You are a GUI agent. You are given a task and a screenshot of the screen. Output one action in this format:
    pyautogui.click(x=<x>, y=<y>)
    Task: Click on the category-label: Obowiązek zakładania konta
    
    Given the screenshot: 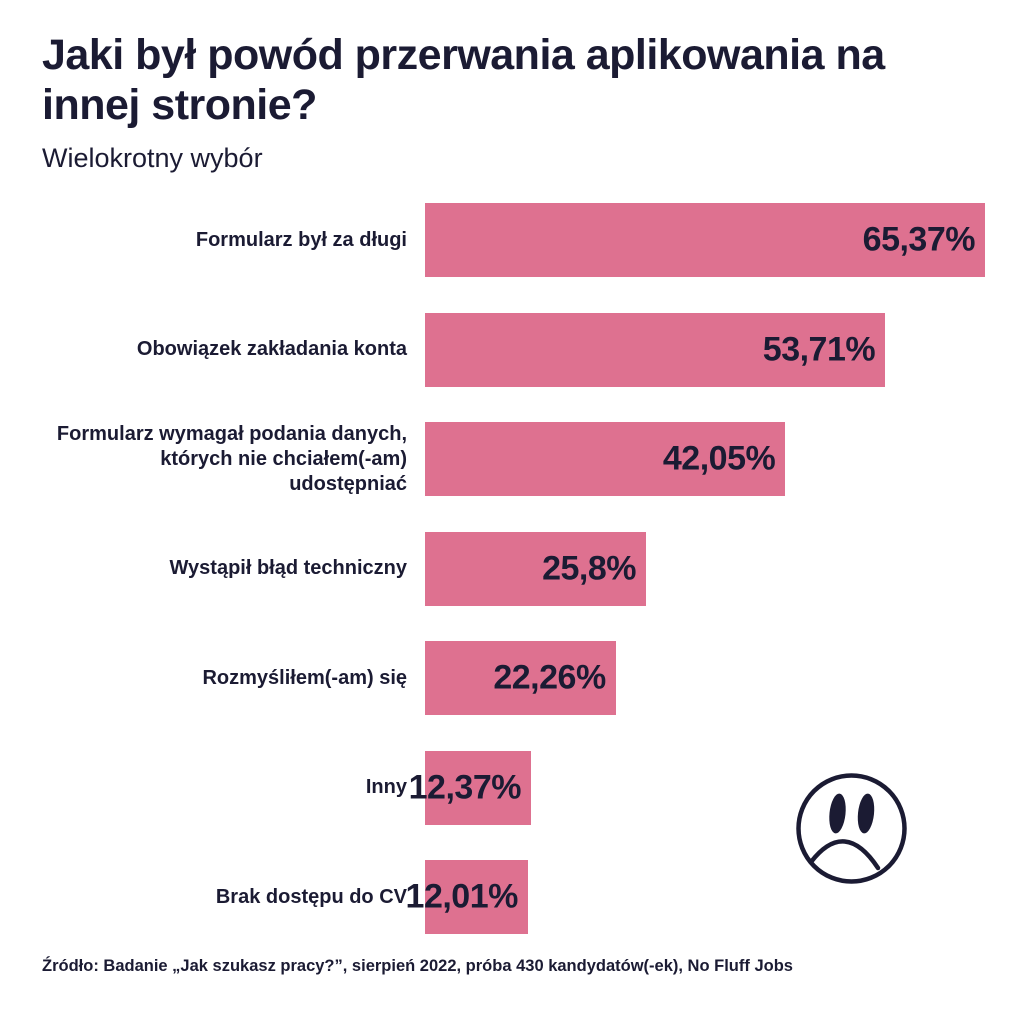 What is the action you would take?
    pyautogui.click(x=271, y=349)
    